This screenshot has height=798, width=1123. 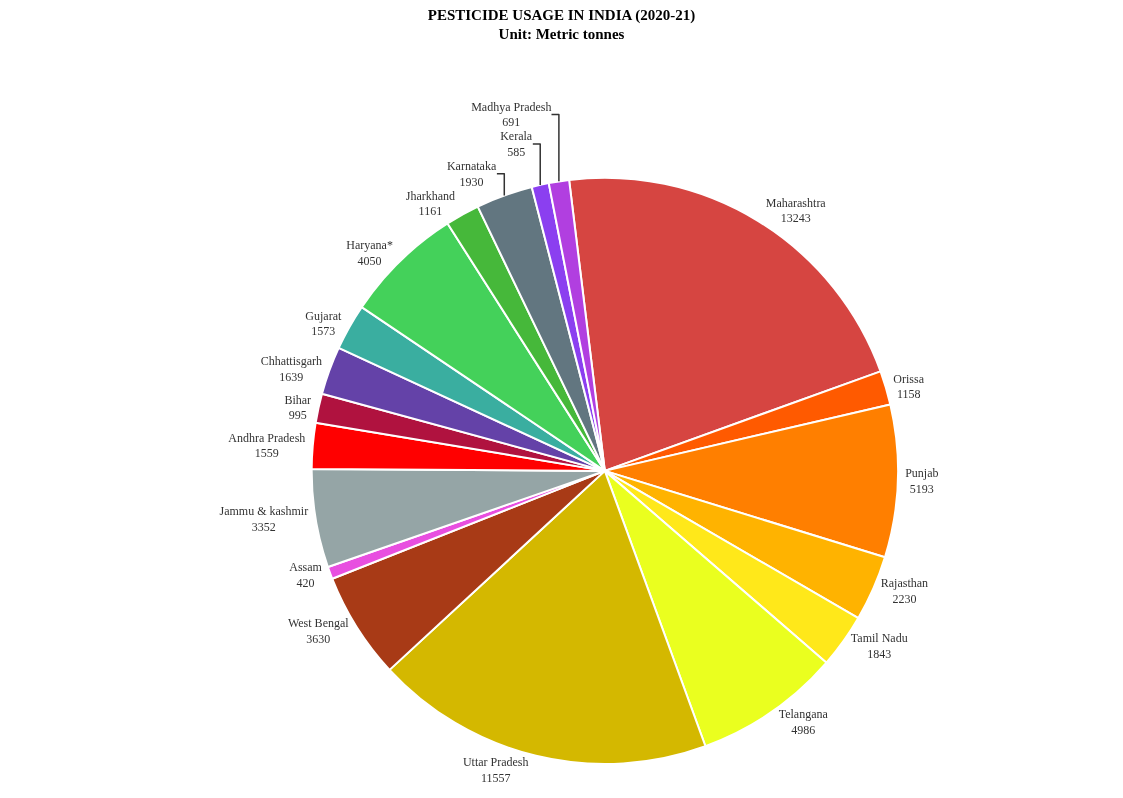 I want to click on slice-label: West Bengal, so click(x=318, y=623).